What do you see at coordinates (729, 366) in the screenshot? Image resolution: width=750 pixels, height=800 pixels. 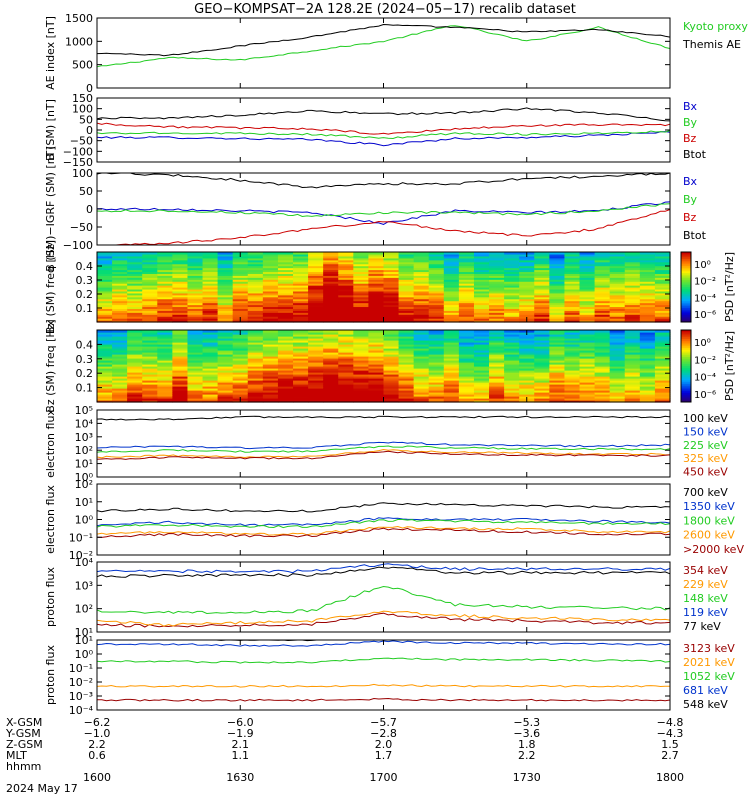 I see `colorbar-label: PSD [nT²/Hz]` at bounding box center [729, 366].